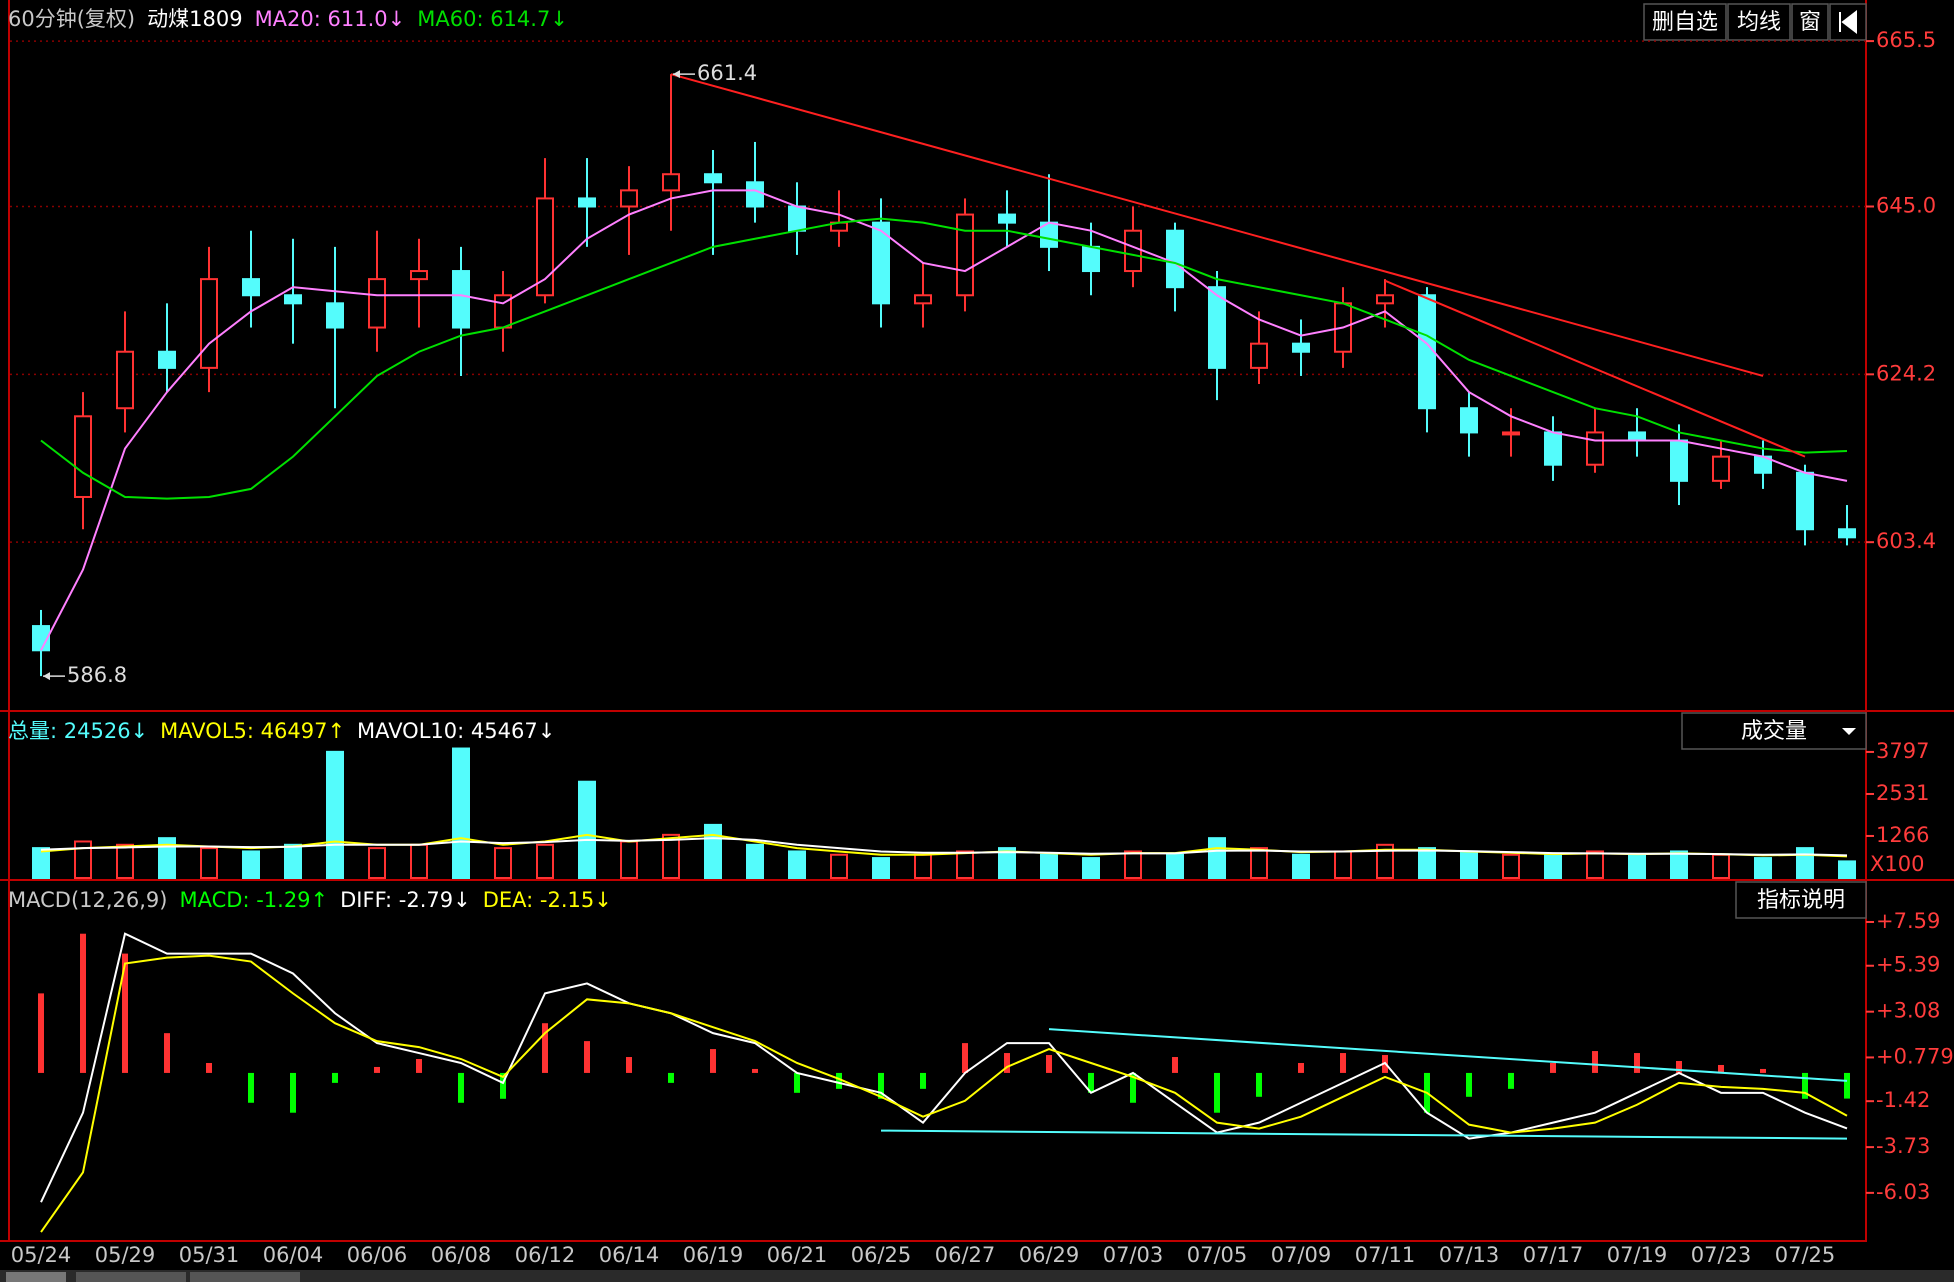 The width and height of the screenshot is (1954, 1282). Describe the element at coordinates (1385, 1255) in the screenshot. I see `x-tick-label: 07/11` at that location.